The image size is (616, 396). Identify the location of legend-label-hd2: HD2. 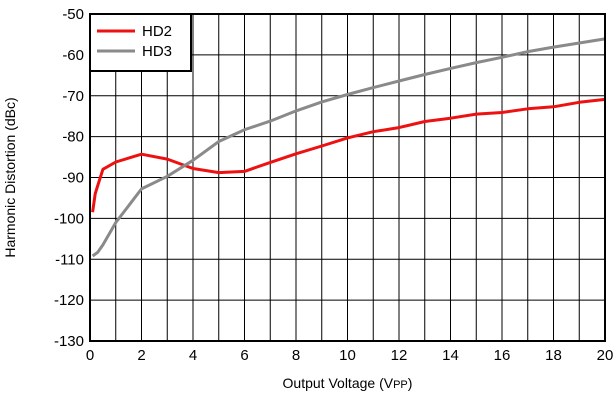
(157, 31).